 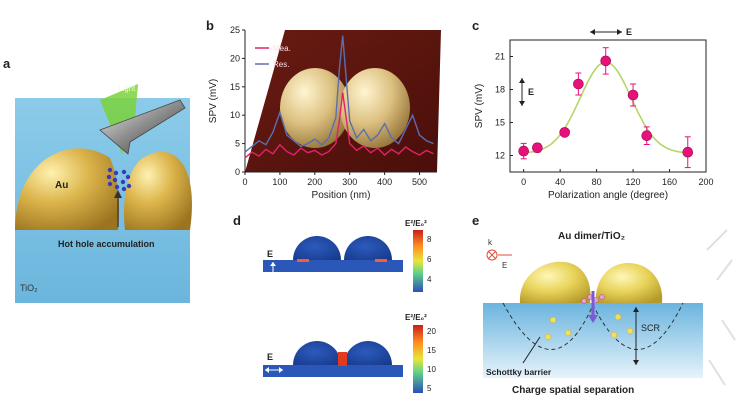 I want to click on colorbar-top-tick: 4, so click(x=429, y=279).